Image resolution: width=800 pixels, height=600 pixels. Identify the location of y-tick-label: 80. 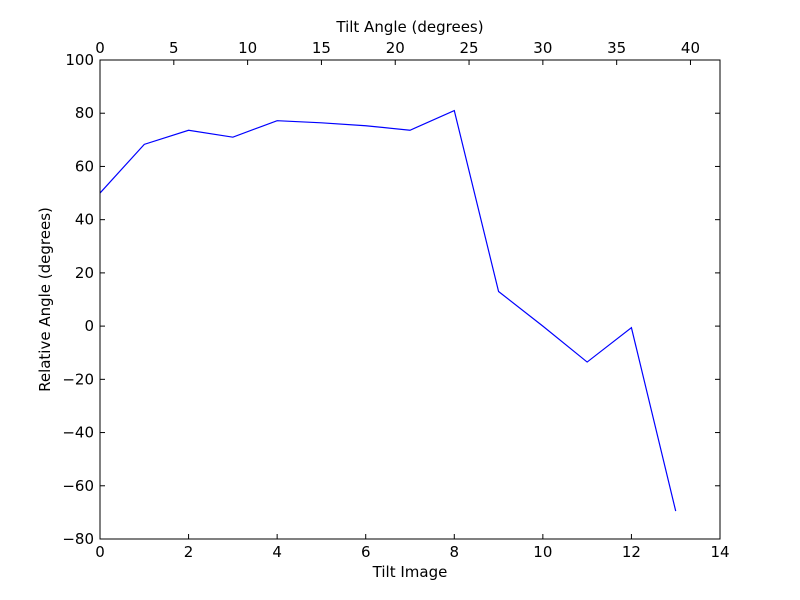
(84, 113).